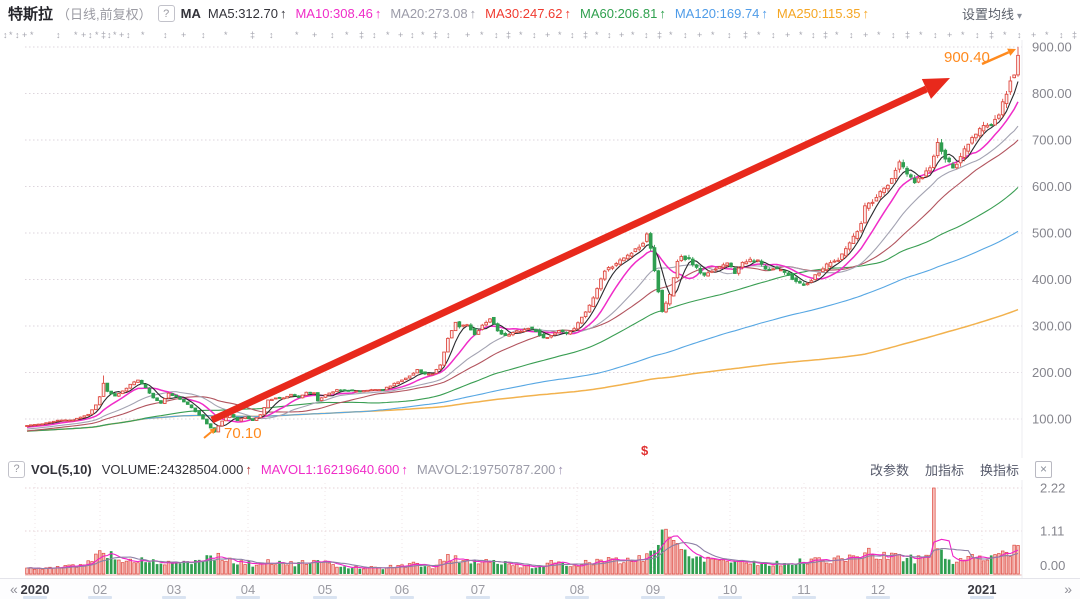 Image resolution: width=1080 pixels, height=599 pixels. What do you see at coordinates (166, 13) in the screenshot?
I see `help-icon: ?` at bounding box center [166, 13].